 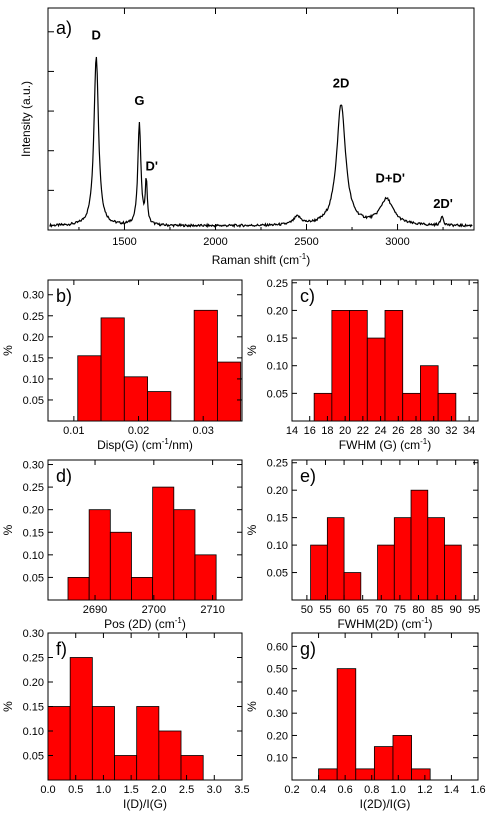 What do you see at coordinates (451, 431) in the screenshot?
I see `x-tick-label: 32` at bounding box center [451, 431].